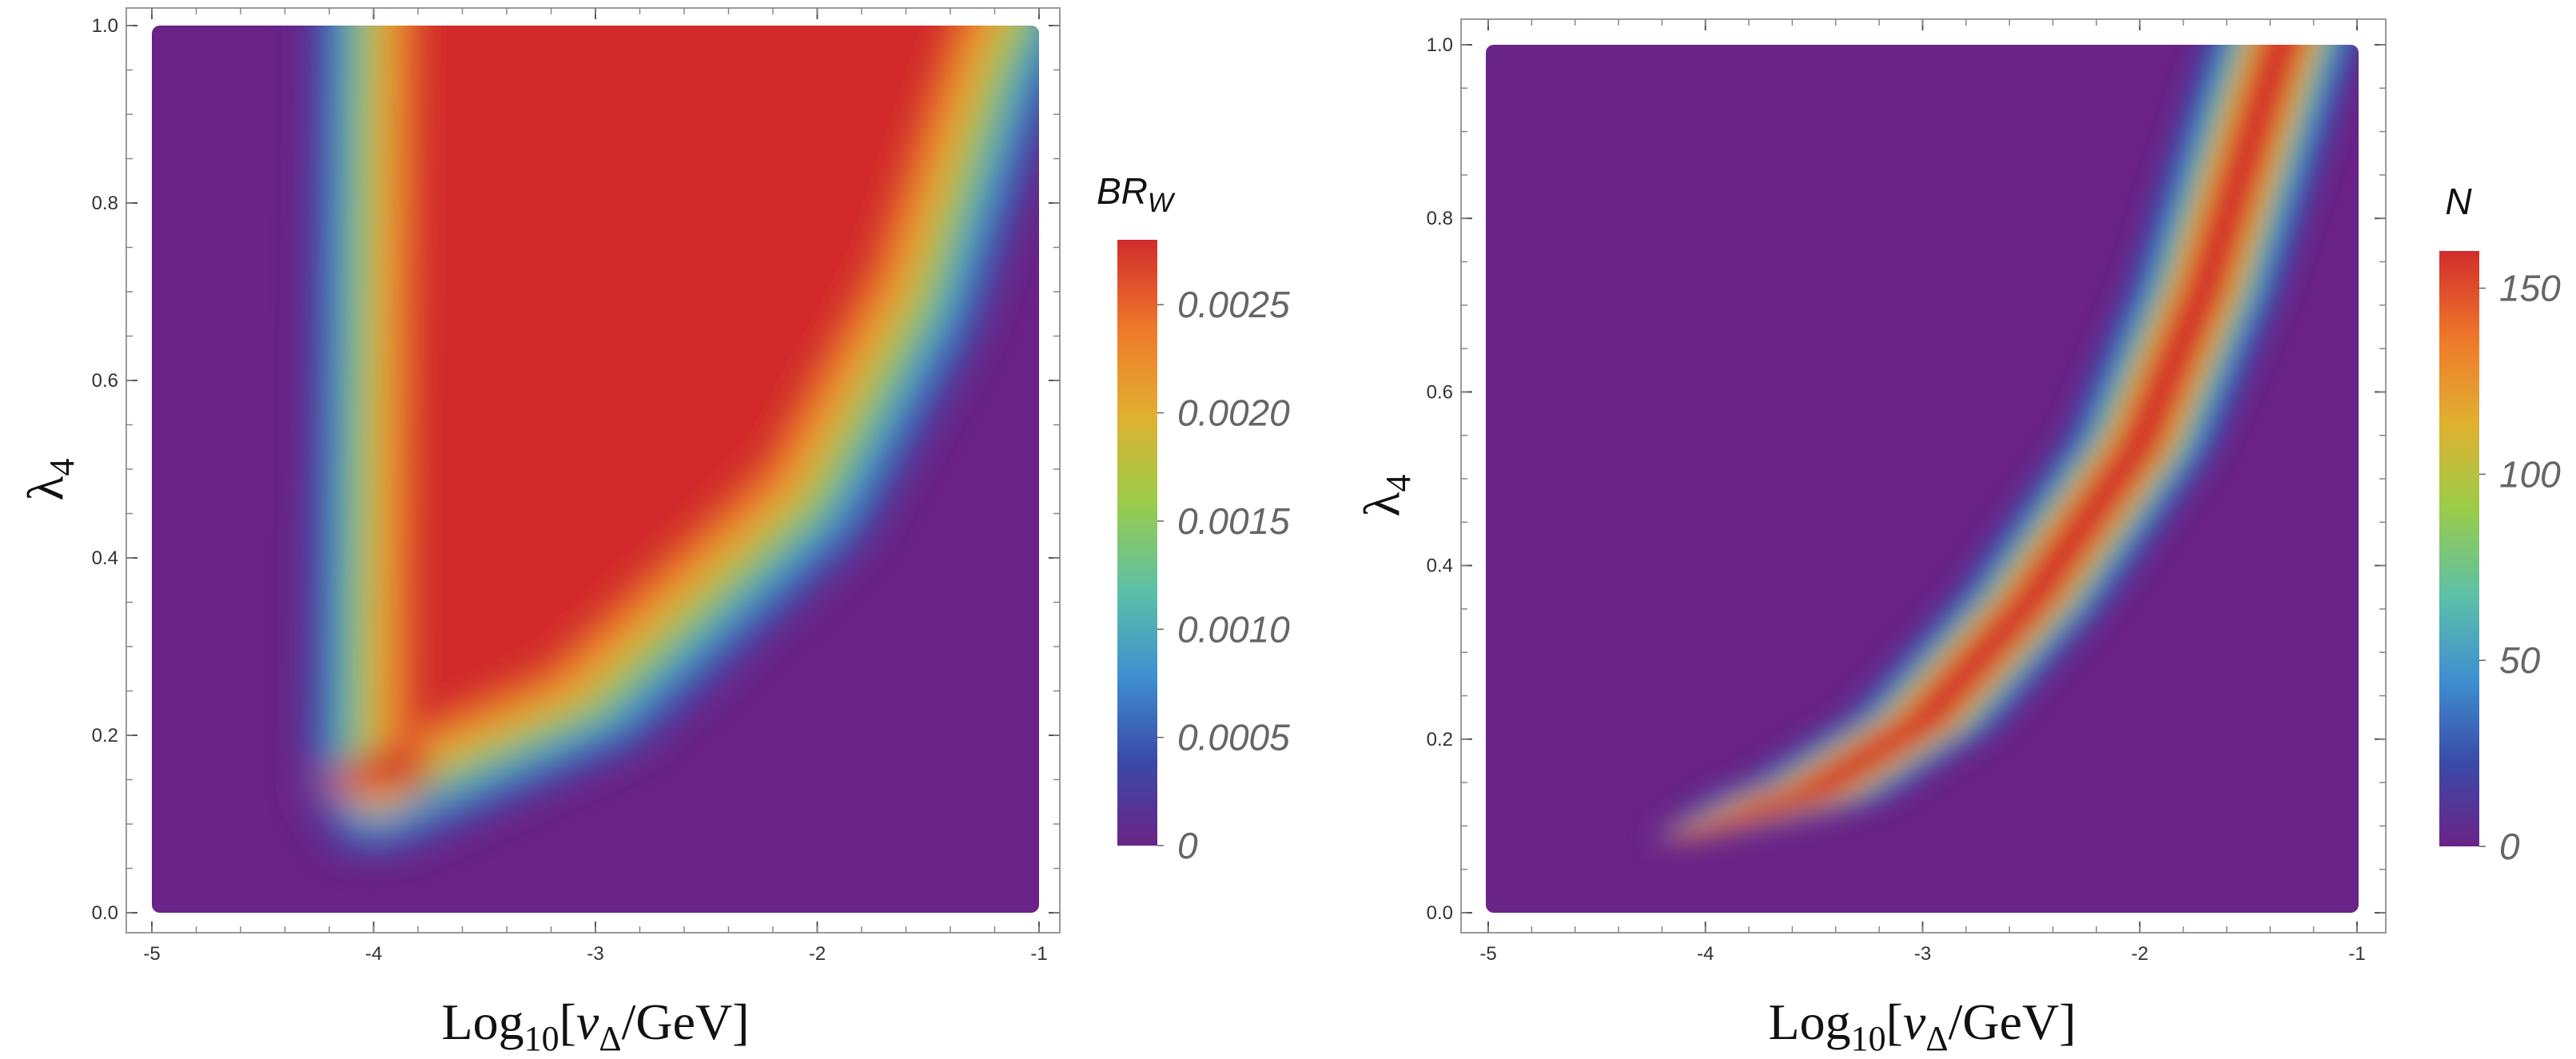  Describe the element at coordinates (1705, 954) in the screenshot. I see `right-x-tick-label: -4` at that location.